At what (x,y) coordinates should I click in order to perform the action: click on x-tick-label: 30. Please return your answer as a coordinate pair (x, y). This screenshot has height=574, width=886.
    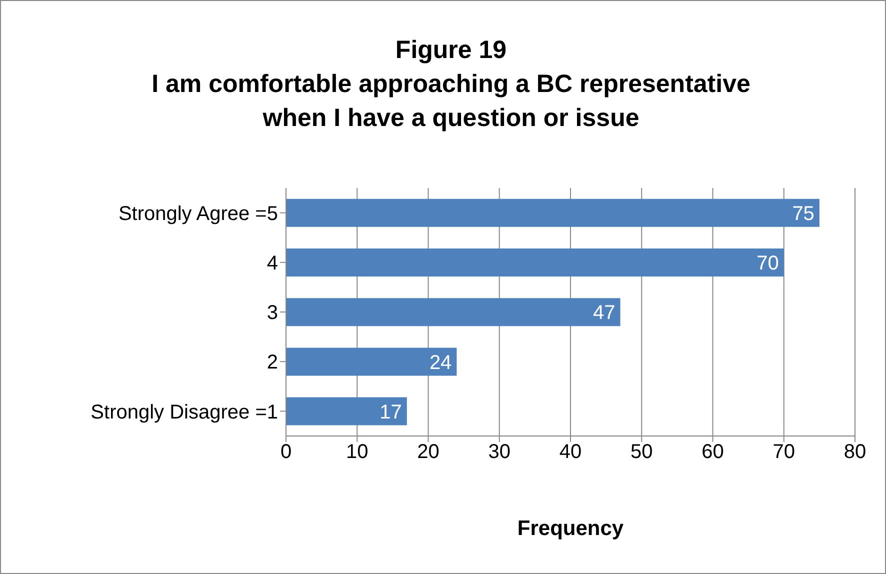
    Looking at the image, I should click on (499, 452).